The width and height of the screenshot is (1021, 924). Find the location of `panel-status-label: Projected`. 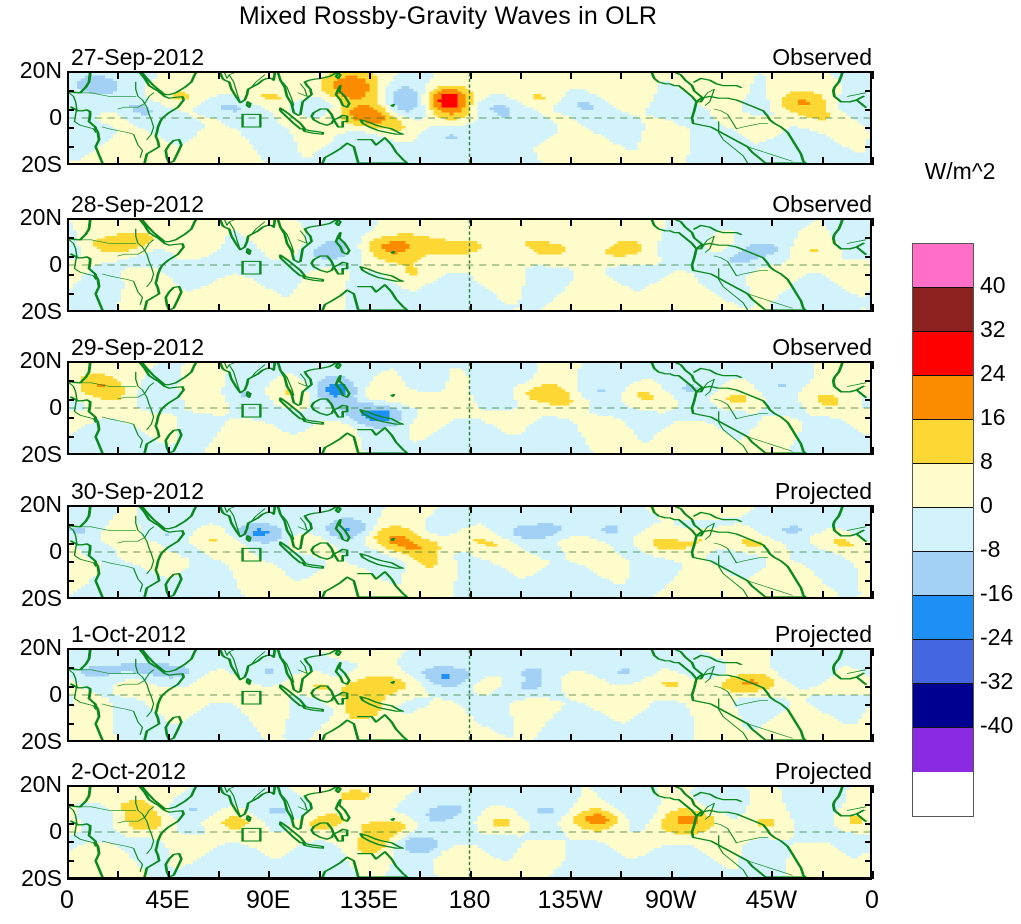

panel-status-label: Projected is located at coordinates (823, 771).